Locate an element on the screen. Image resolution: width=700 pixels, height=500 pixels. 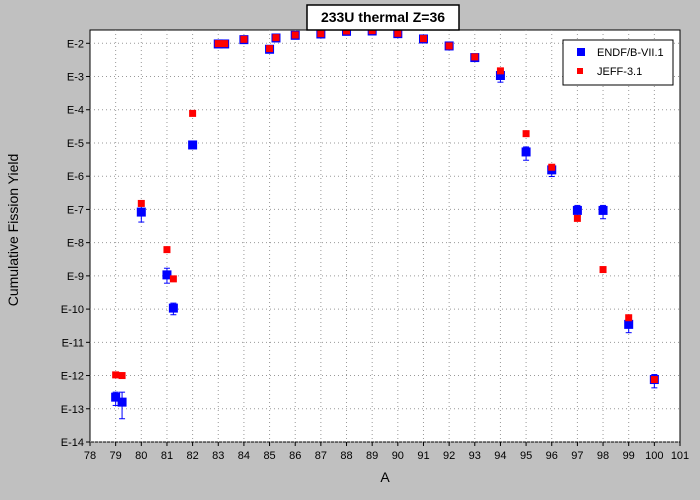
legend-marker-endf is located at coordinates (581, 52).